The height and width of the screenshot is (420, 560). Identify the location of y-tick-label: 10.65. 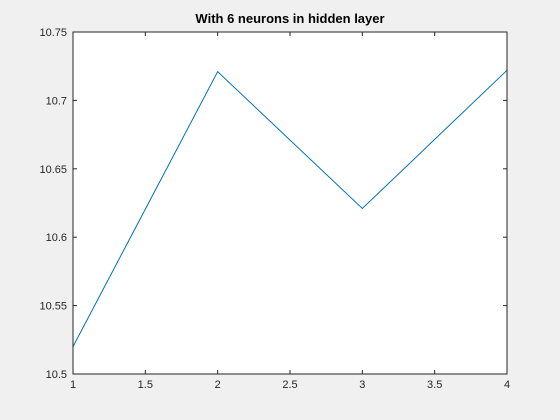
(53, 170).